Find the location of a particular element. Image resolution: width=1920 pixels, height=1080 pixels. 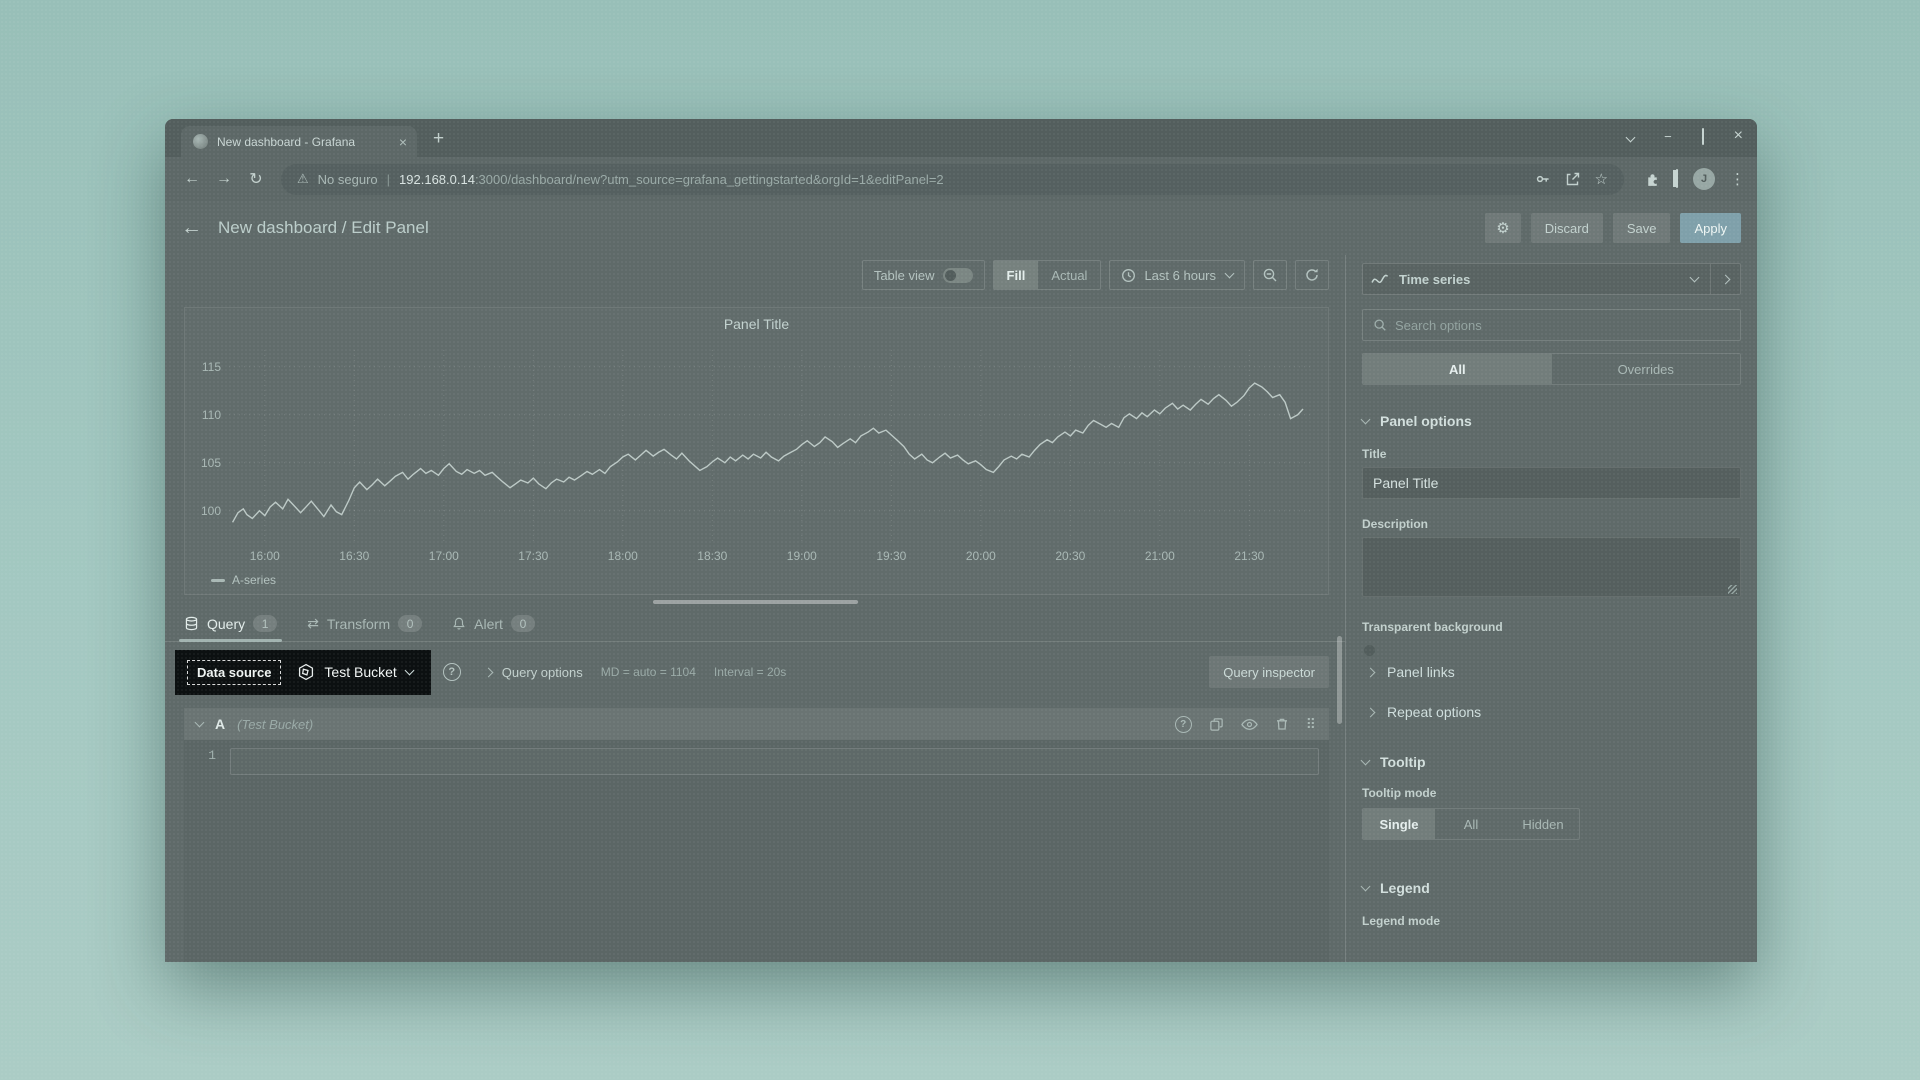

panel-options-sidebar: Time series All Overrides Panel options is located at coordinates (1551, 608).